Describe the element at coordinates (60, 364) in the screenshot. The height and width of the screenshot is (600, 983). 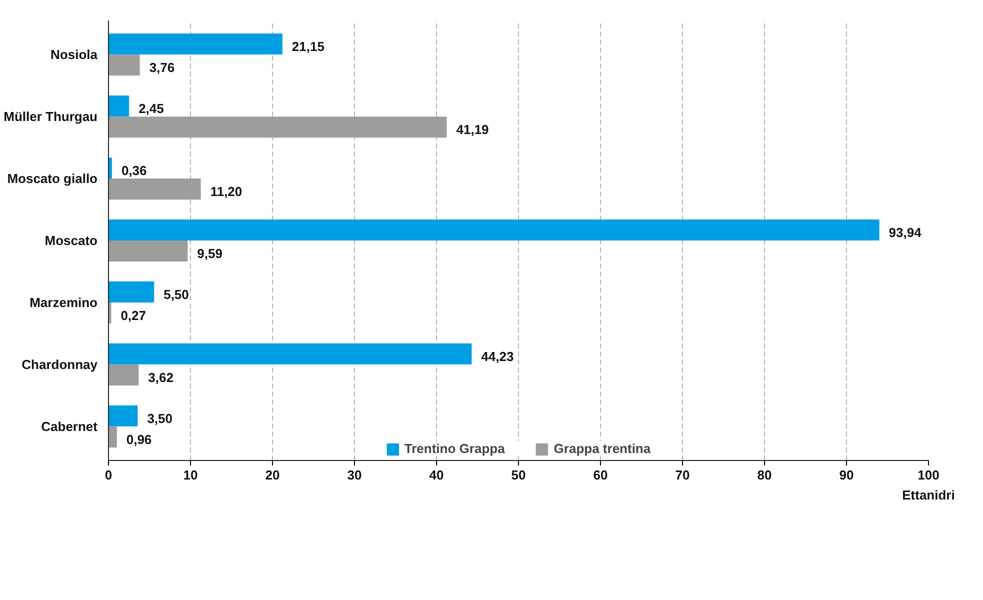
I see `y-tick-label: Chardonnay` at that location.